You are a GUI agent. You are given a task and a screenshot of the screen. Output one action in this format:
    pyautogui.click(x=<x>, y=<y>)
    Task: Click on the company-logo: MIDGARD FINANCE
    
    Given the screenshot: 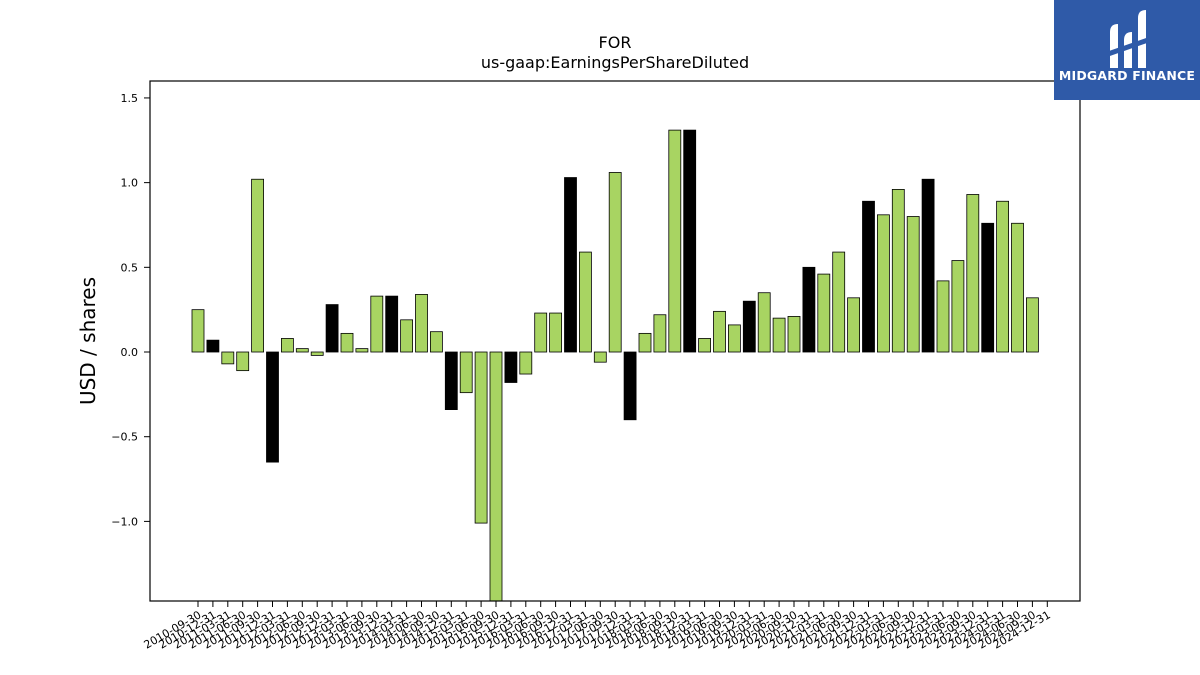 What is the action you would take?
    pyautogui.click(x=1127, y=50)
    